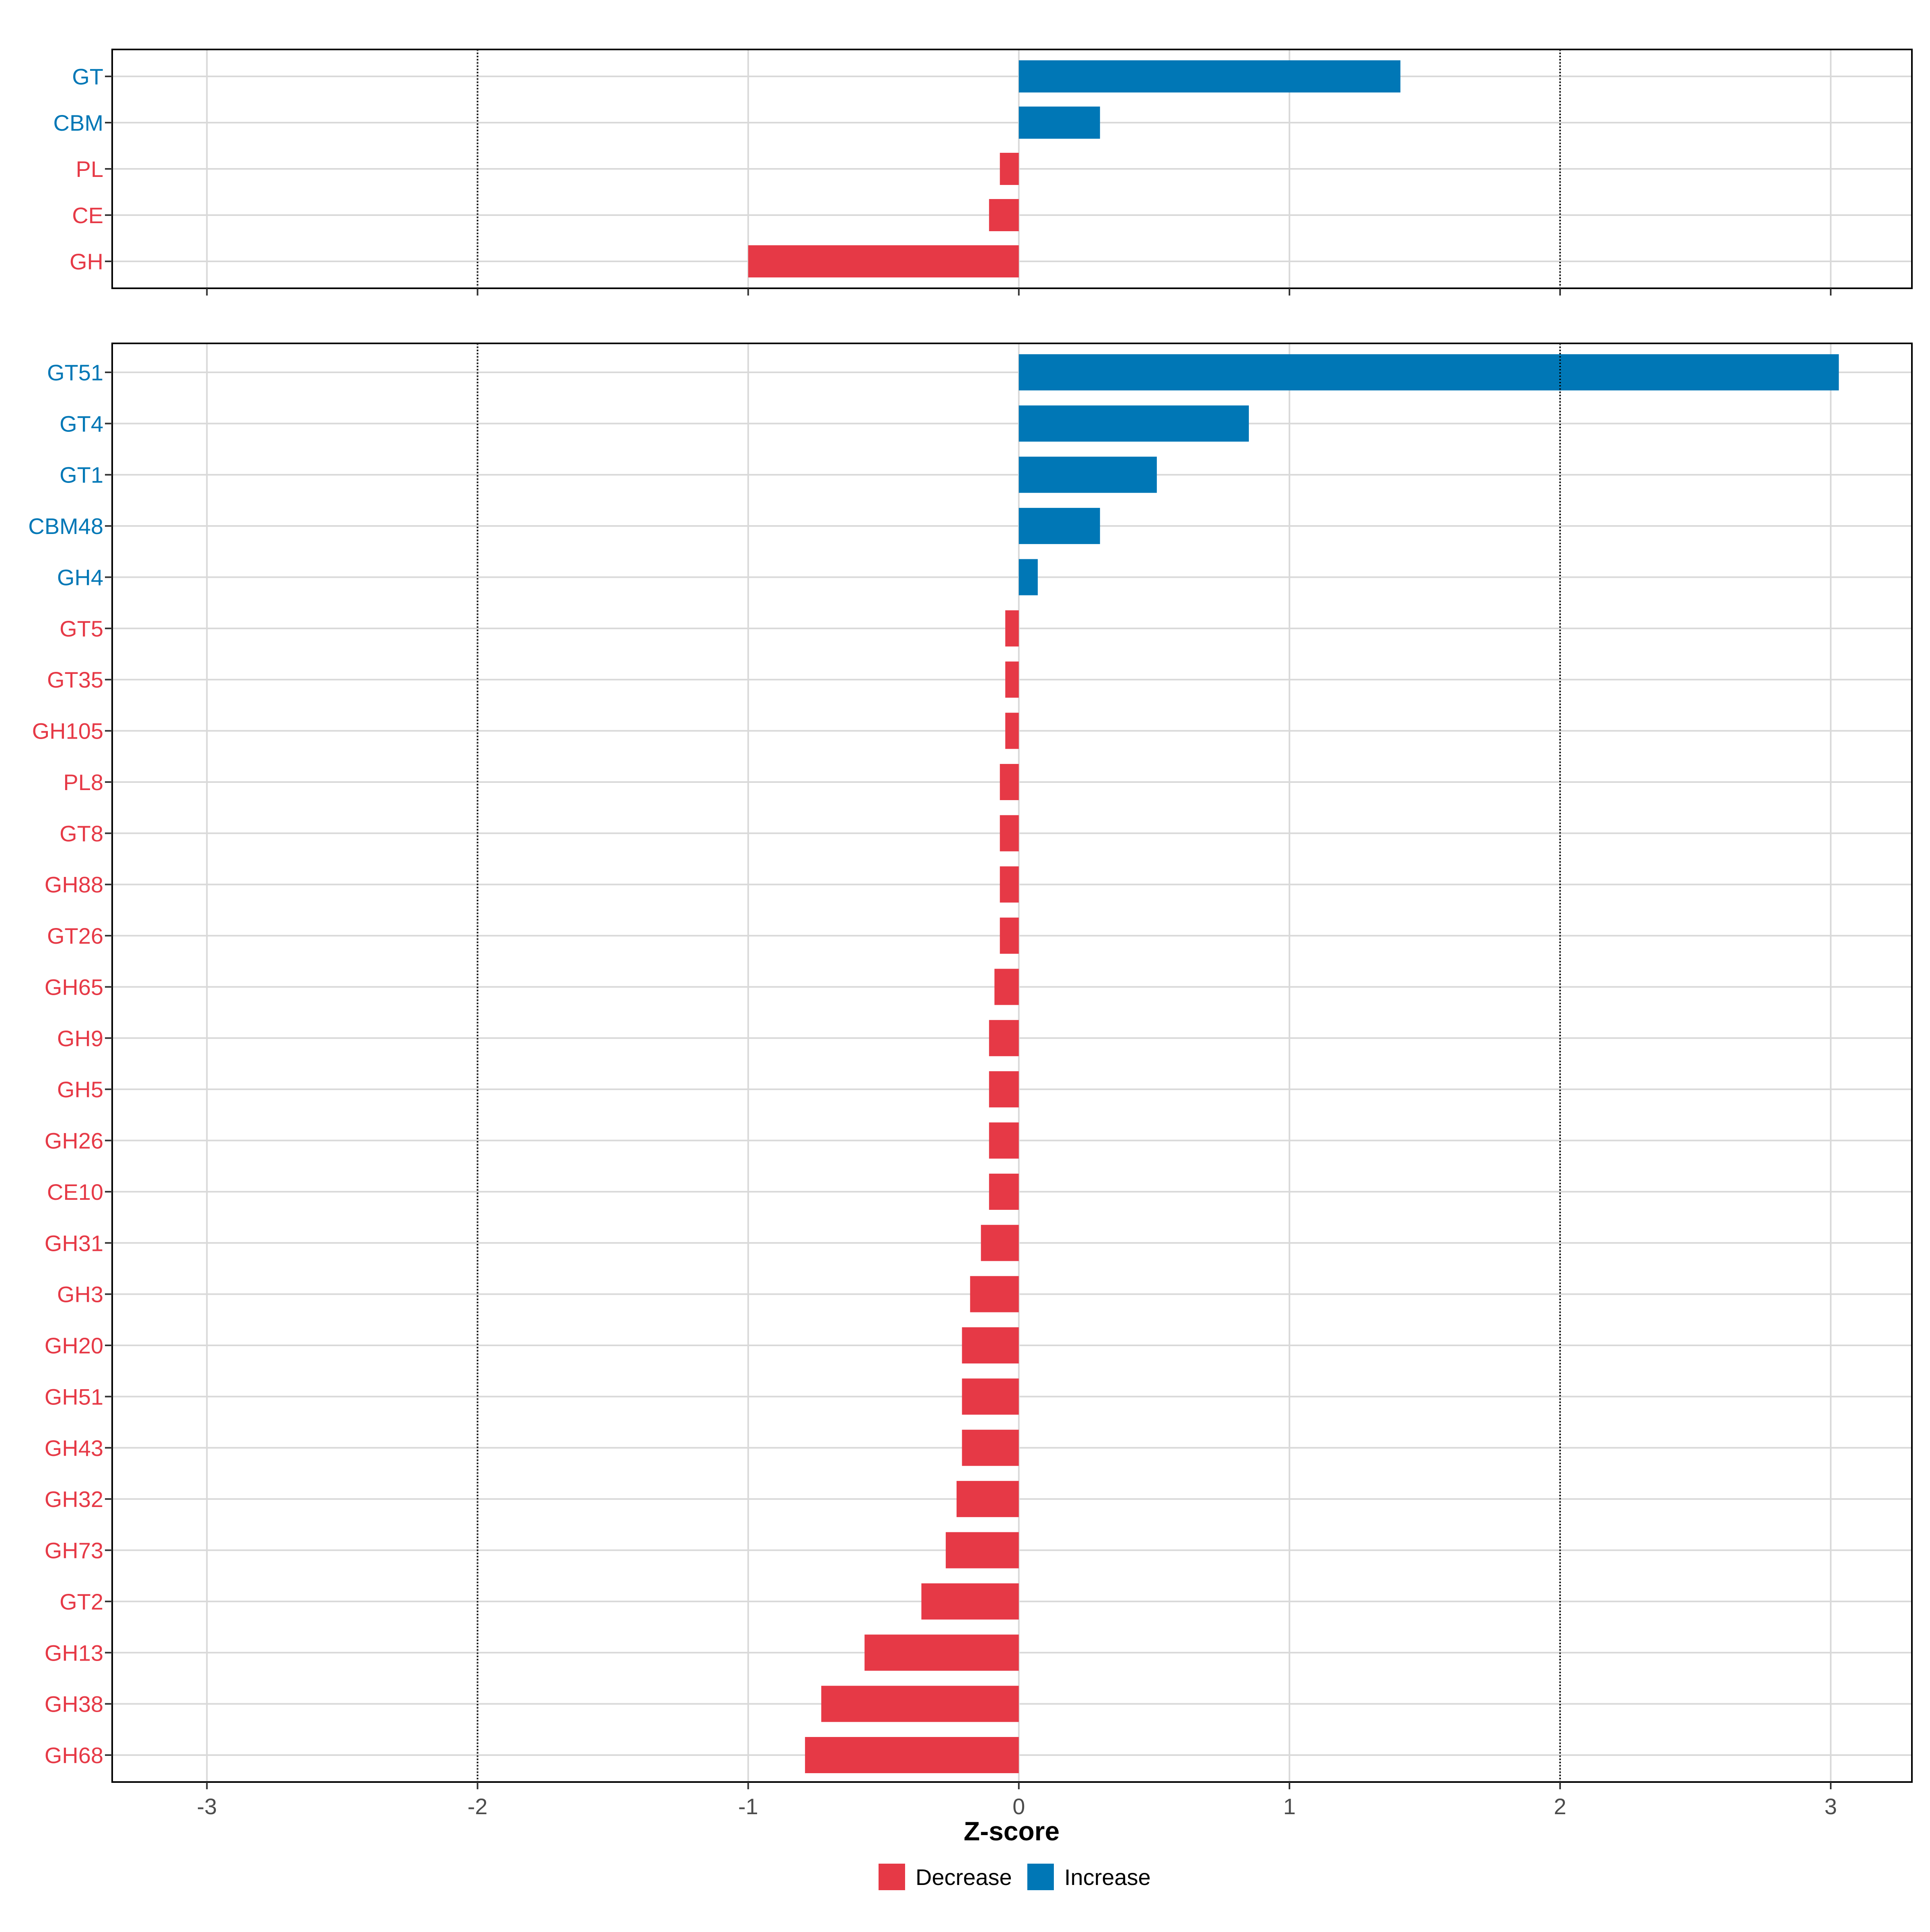 The height and width of the screenshot is (1932, 1930). What do you see at coordinates (994, 1294) in the screenshot?
I see `bar-gh3` at bounding box center [994, 1294].